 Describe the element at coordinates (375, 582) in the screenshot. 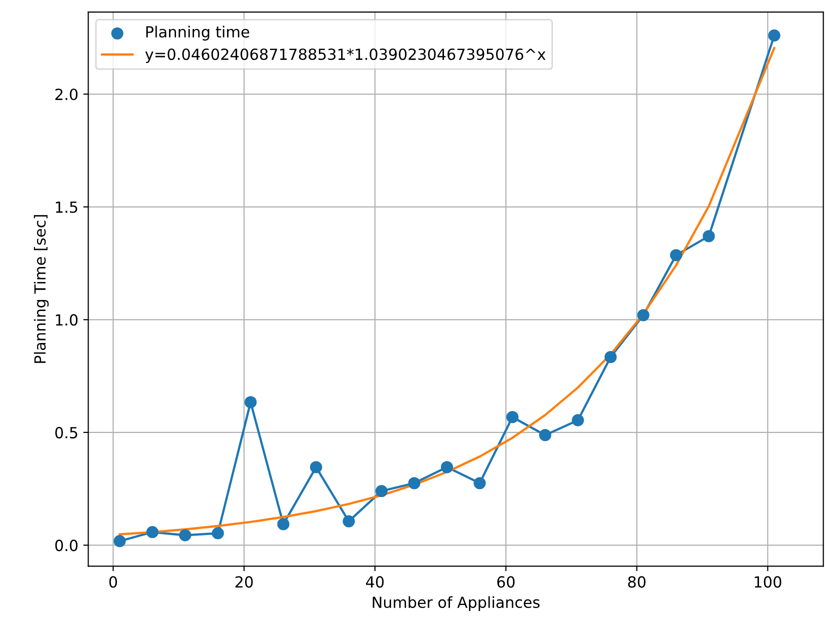

I see `x-tick-label: 40` at that location.